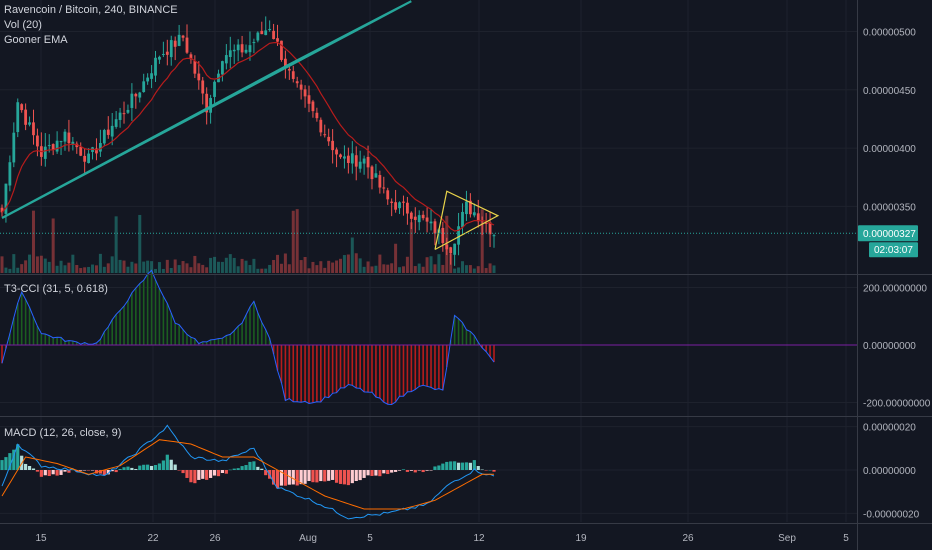  I want to click on macd-tick-2: -0.00000020, so click(891, 514).